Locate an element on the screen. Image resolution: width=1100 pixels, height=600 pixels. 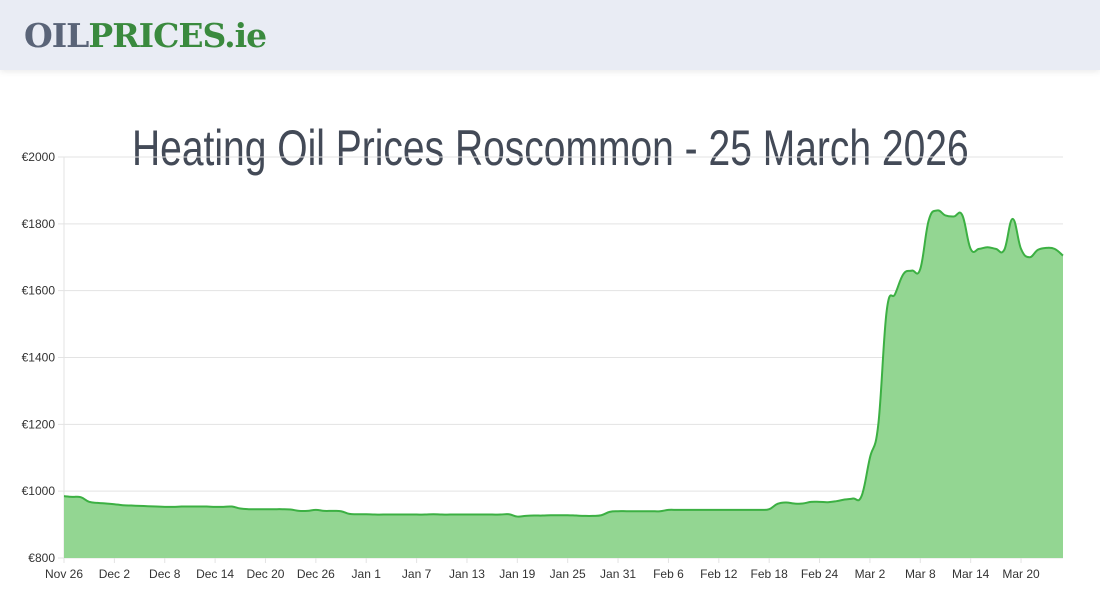
x-tick-label: Feb 12 is located at coordinates (719, 574).